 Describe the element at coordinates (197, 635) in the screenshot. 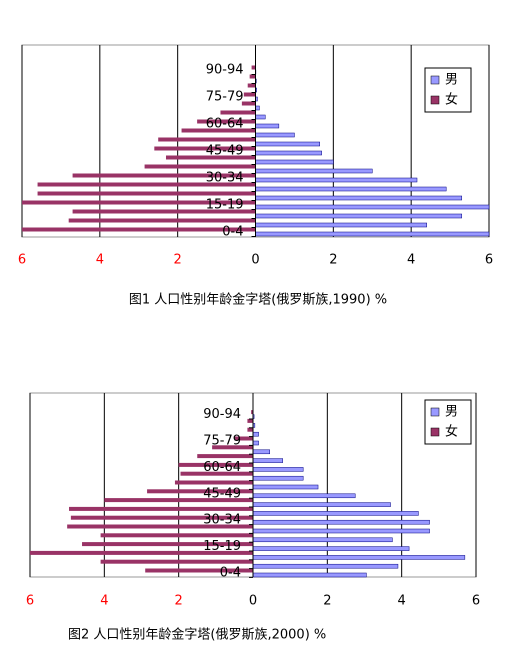

I see `chart-title: 图2 人口性别年龄金字塔(俄罗斯族,2000) %` at that location.